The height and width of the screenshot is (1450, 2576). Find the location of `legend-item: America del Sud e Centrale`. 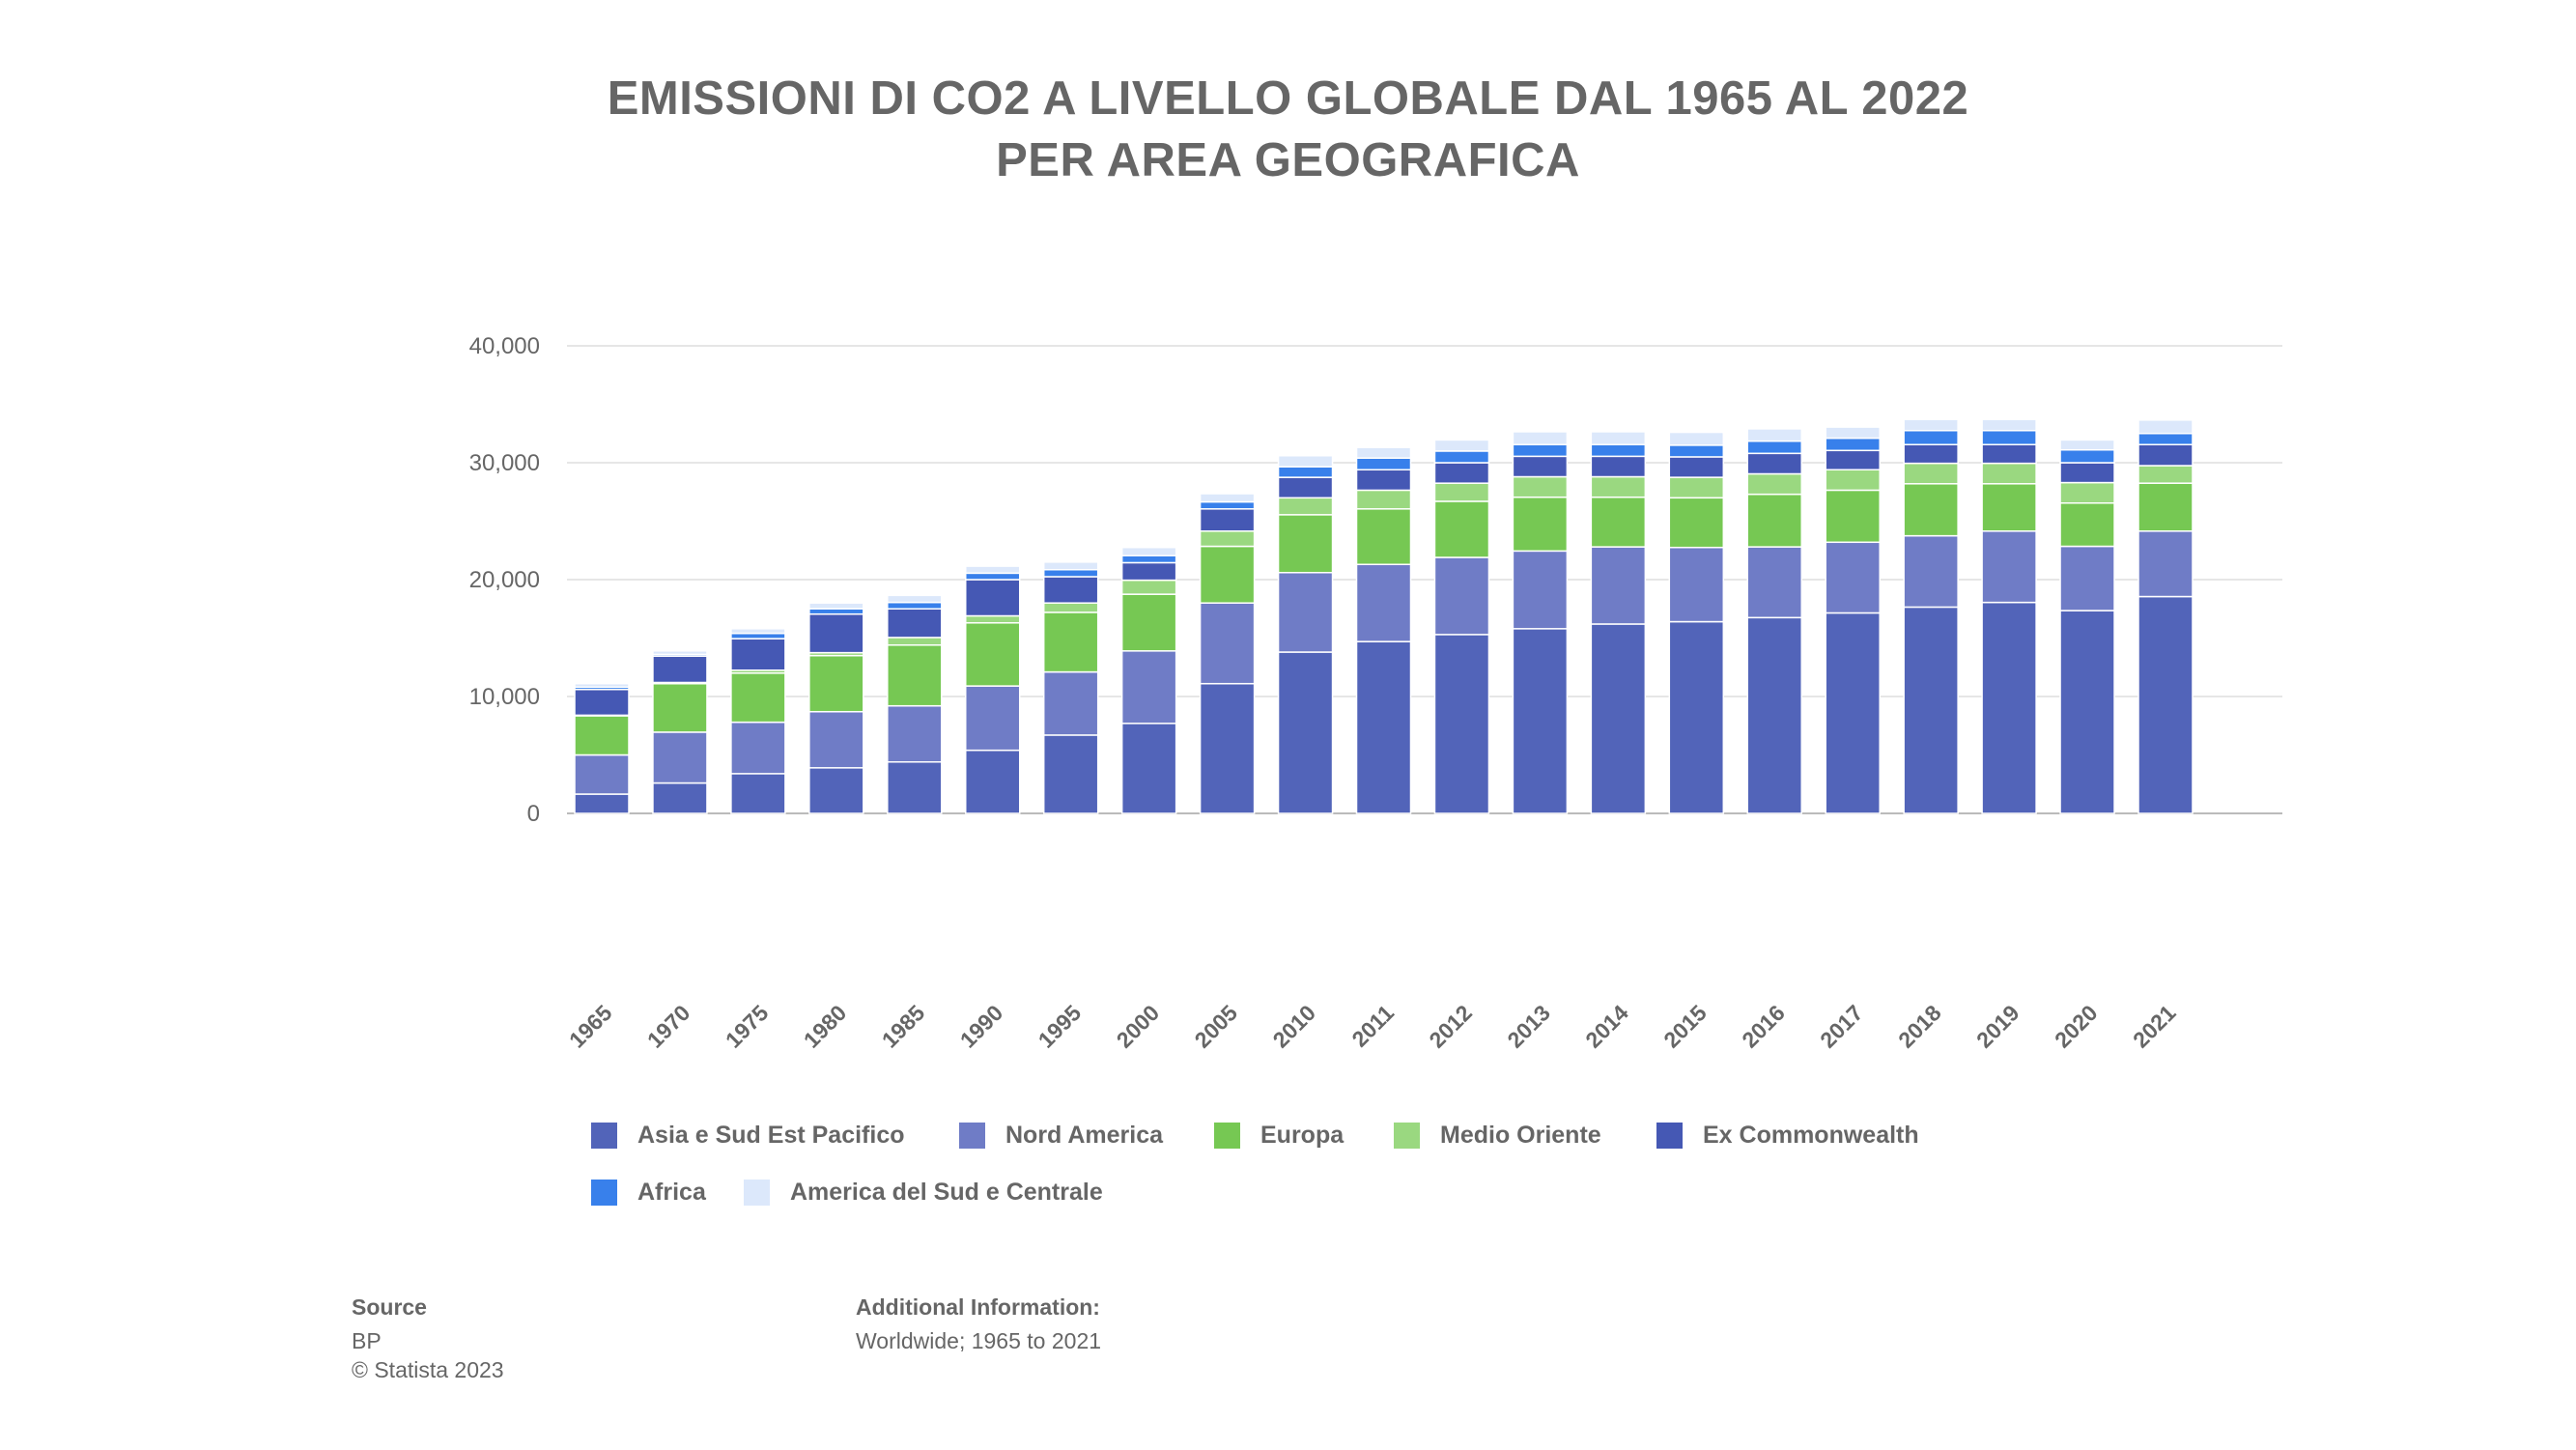

legend-item: America del Sud e Centrale is located at coordinates (923, 1193).